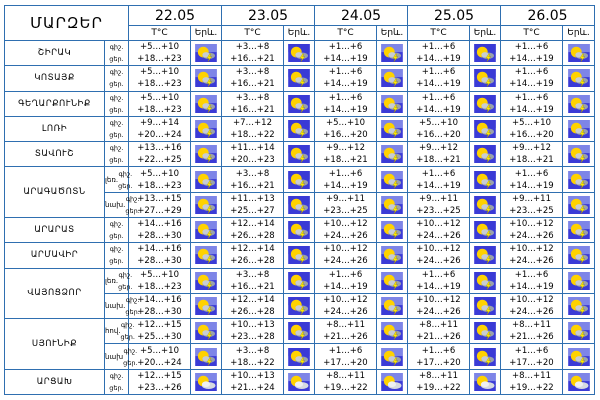 The width and height of the screenshot is (600, 400). What do you see at coordinates (159, 236) in the screenshot?
I see `day-temp: +28…+30` at bounding box center [159, 236].